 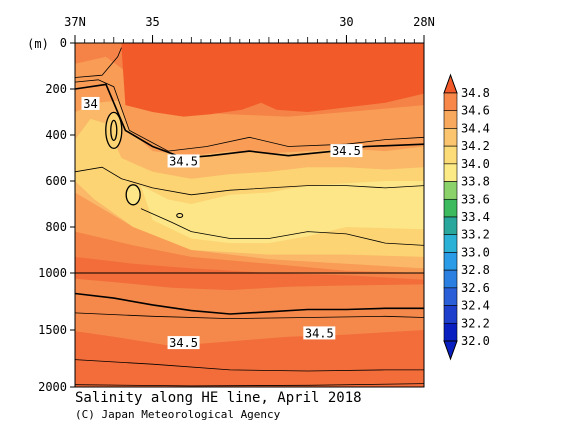 What do you see at coordinates (475, 217) in the screenshot?
I see `colorbar-label-7: 33.4` at bounding box center [475, 217].